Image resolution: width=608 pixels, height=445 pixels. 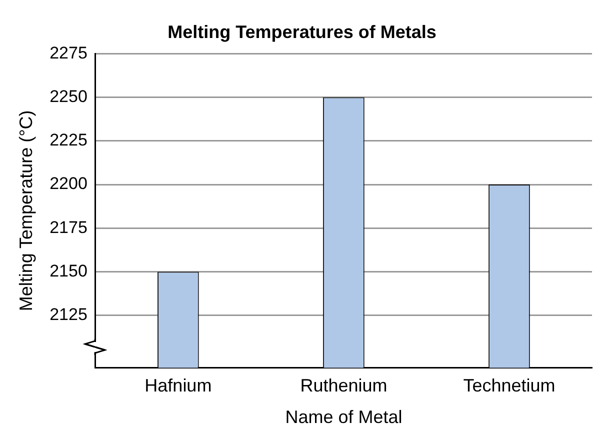 I want to click on y-tick-label: 2125, so click(x=69, y=314).